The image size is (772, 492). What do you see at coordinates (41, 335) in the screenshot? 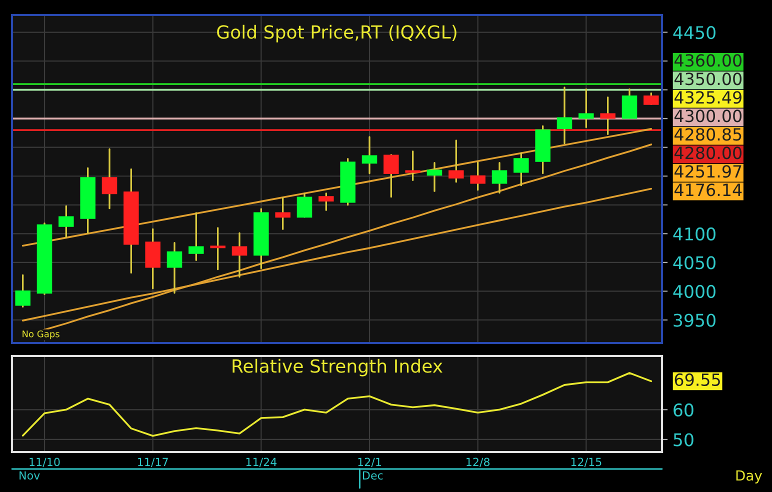
I see `annotation: No Gaps` at bounding box center [41, 335].